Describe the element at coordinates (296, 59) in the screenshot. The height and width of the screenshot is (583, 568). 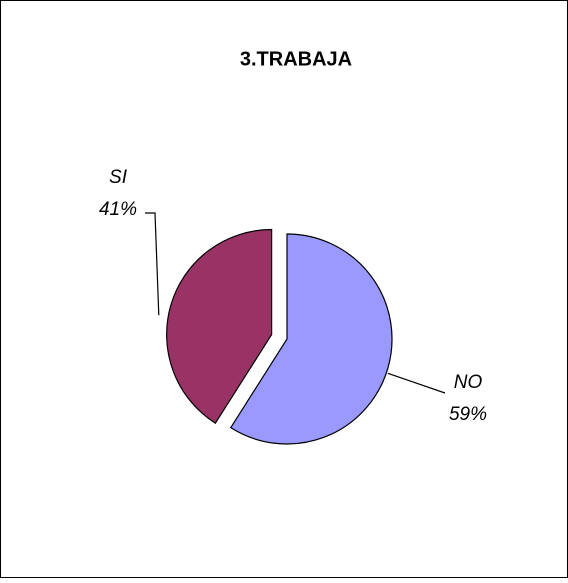
I see `chart-title: 3.TRABAJA` at that location.